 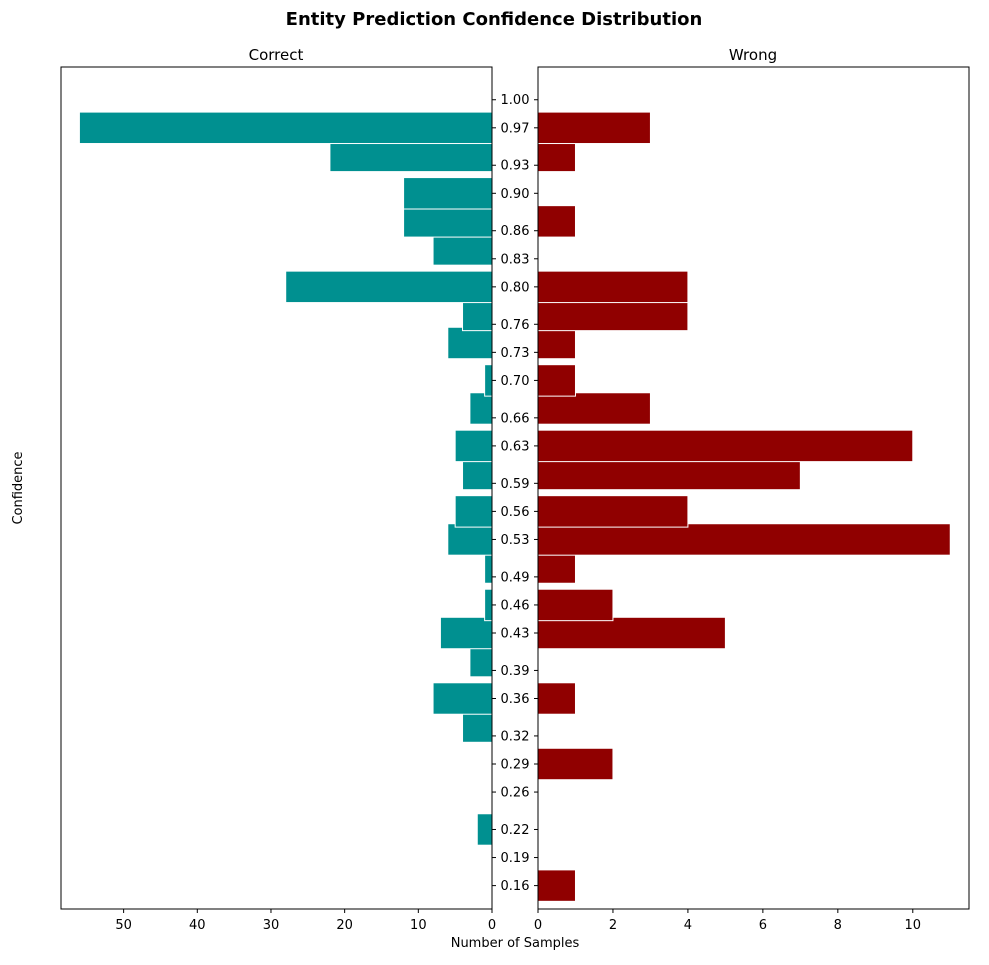 What do you see at coordinates (344, 925) in the screenshot?
I see `x-tick-label-correct-3: 20` at bounding box center [344, 925].